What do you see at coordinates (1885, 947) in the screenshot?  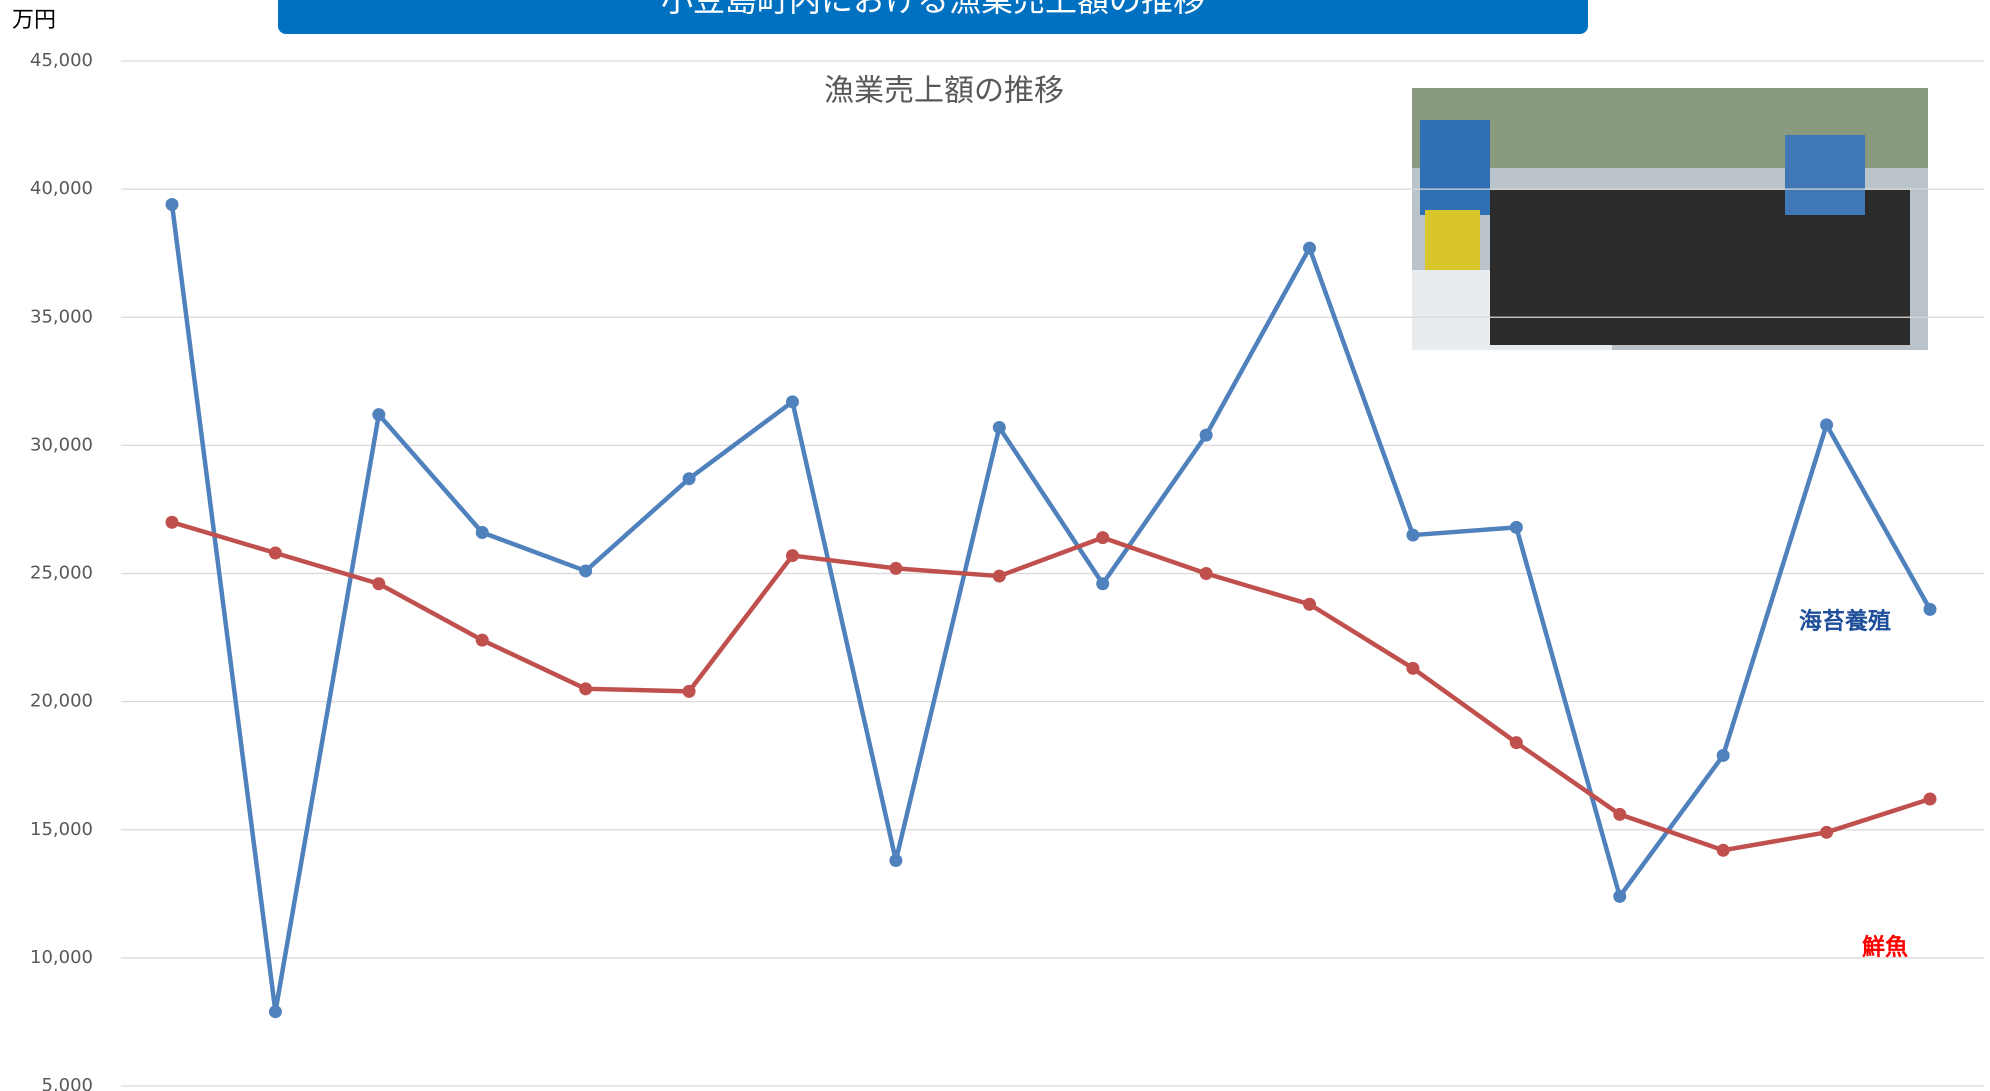 I see `series-label: 鮮魚` at bounding box center [1885, 947].